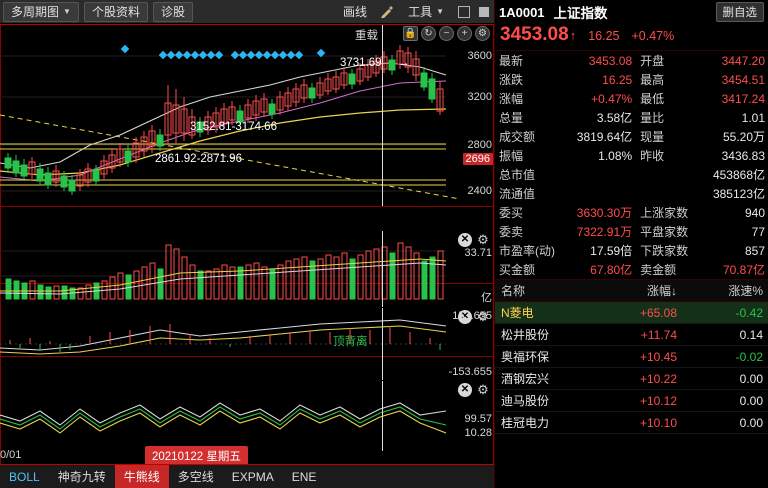  What do you see at coordinates (219, 55) in the screenshot?
I see `diamond-marker` at bounding box center [219, 55].